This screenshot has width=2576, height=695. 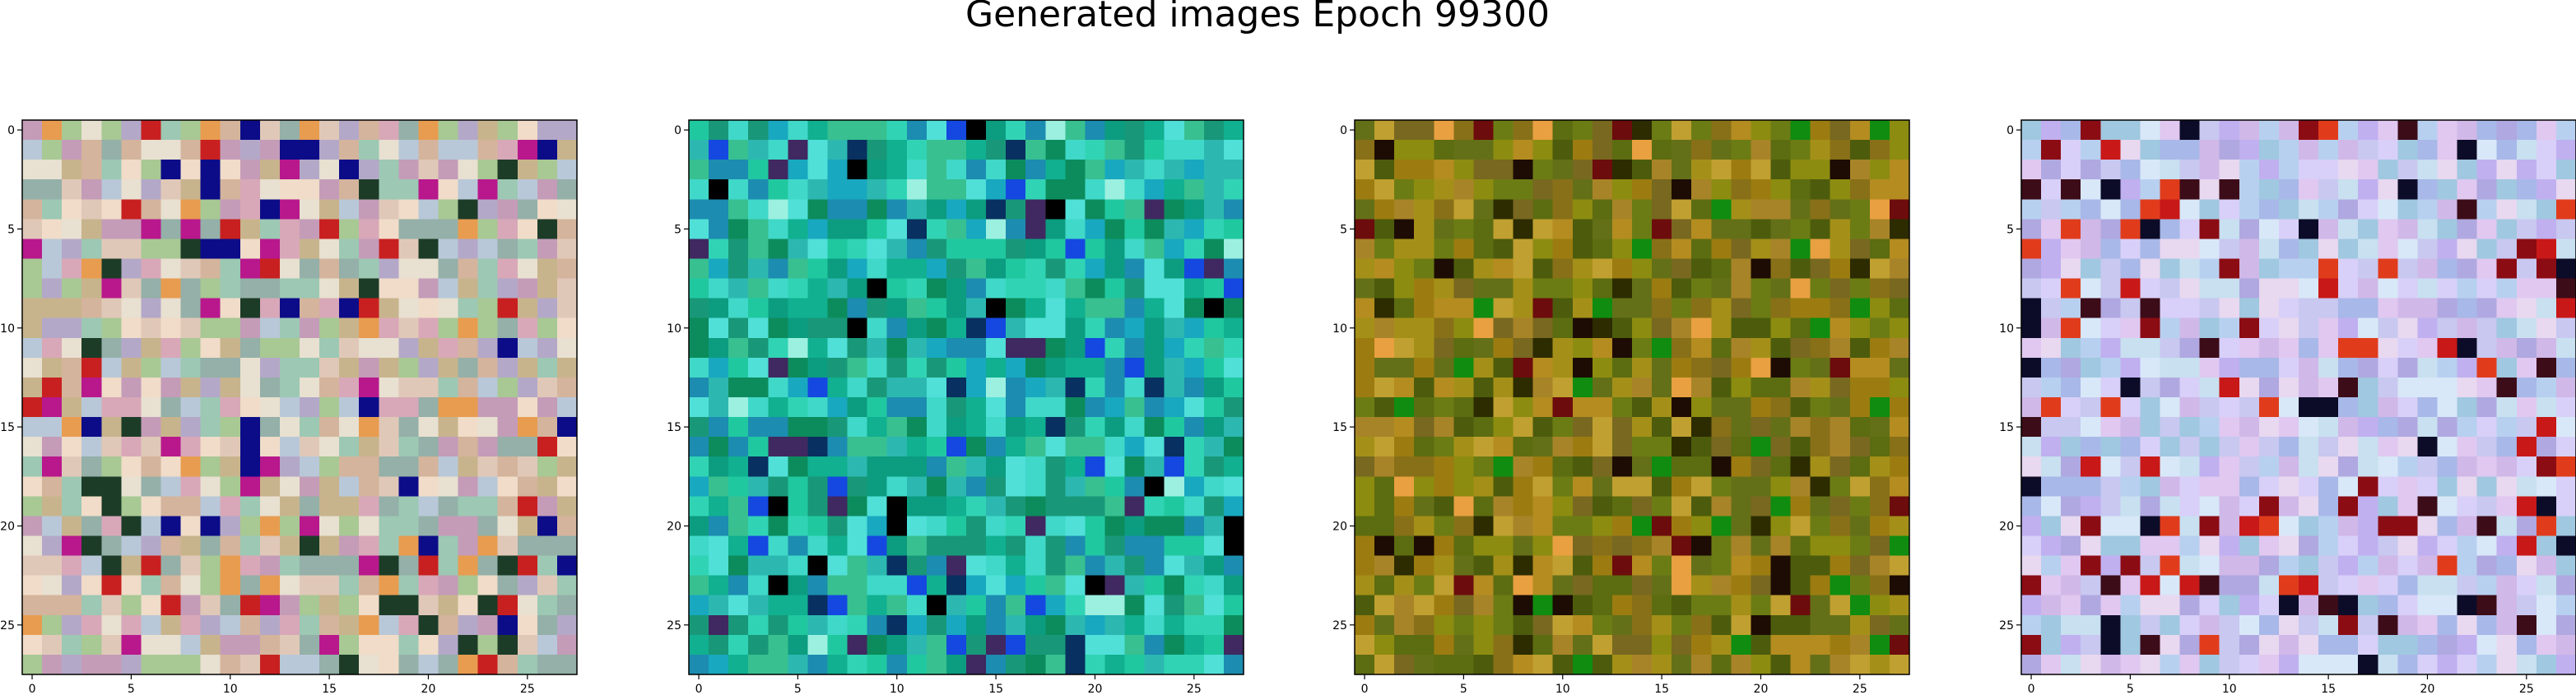 I want to click on y-tick-label: 0, so click(x=11, y=130).